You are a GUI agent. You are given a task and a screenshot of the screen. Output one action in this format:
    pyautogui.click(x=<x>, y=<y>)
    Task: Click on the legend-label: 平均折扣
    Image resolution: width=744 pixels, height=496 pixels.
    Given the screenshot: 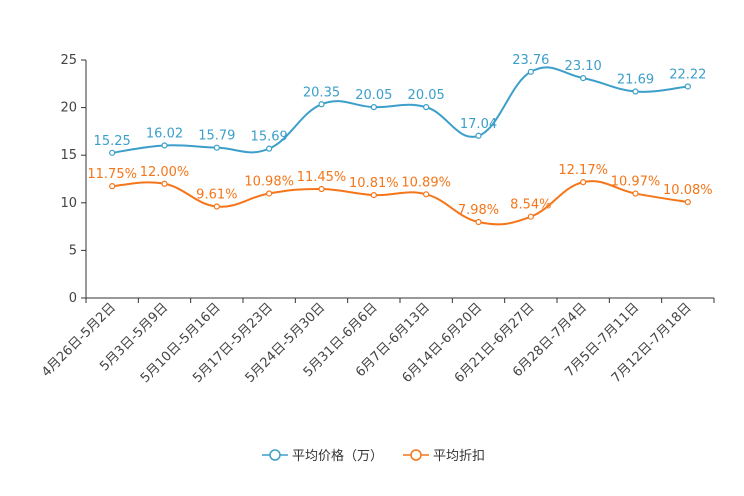 What is the action you would take?
    pyautogui.click(x=459, y=456)
    